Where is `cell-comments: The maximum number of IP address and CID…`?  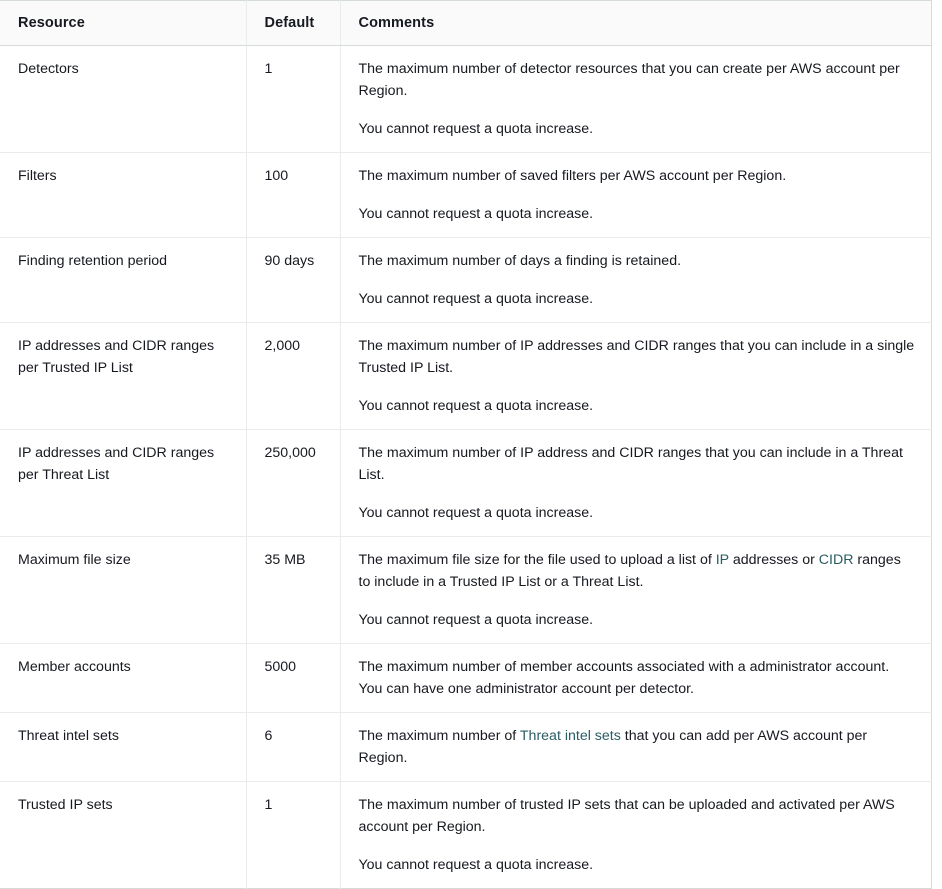 cell-comments: The maximum number of IP address and CID… is located at coordinates (635, 483).